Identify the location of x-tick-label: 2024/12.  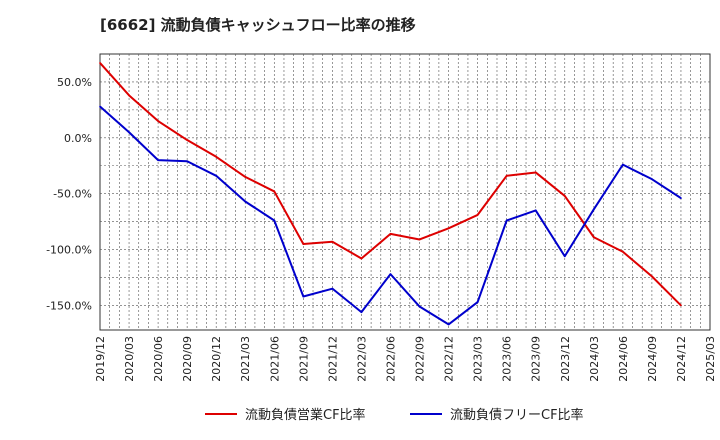
(681, 359).